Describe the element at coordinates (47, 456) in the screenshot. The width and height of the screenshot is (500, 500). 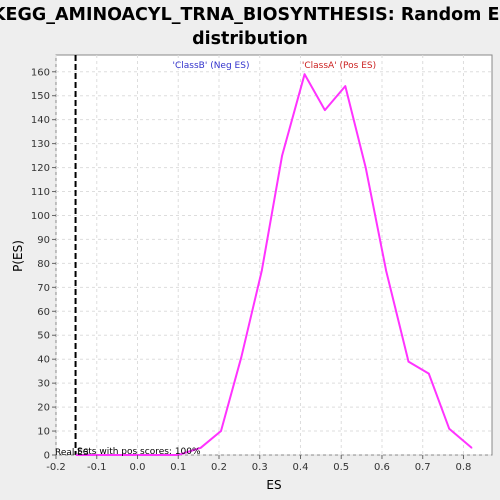
I see `y-tick-label: 0` at that location.